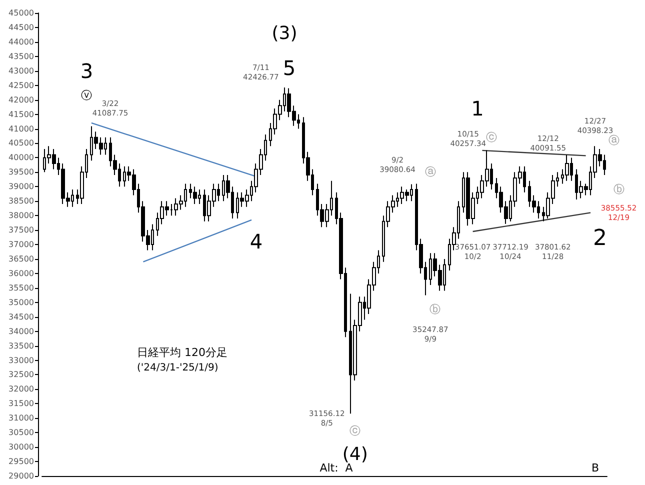  What do you see at coordinates (21, 129) in the screenshot?
I see `y-tick-label: 41000` at bounding box center [21, 129].